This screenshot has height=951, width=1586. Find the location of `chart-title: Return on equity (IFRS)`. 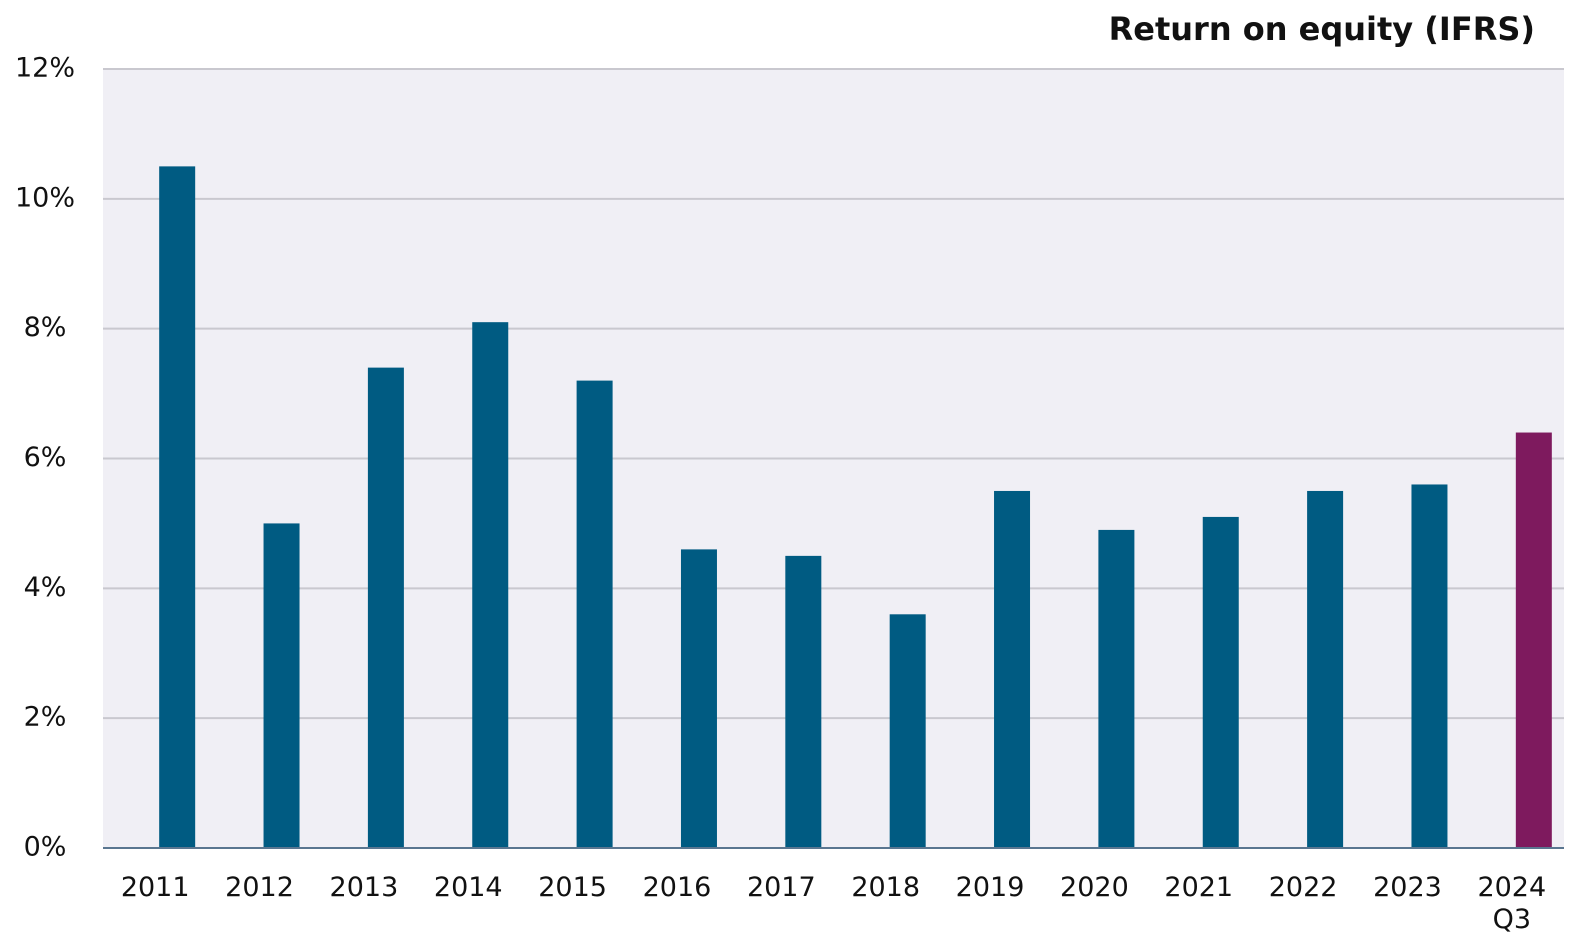

chart-title: Return on equity (IFRS) is located at coordinates (1322, 29).